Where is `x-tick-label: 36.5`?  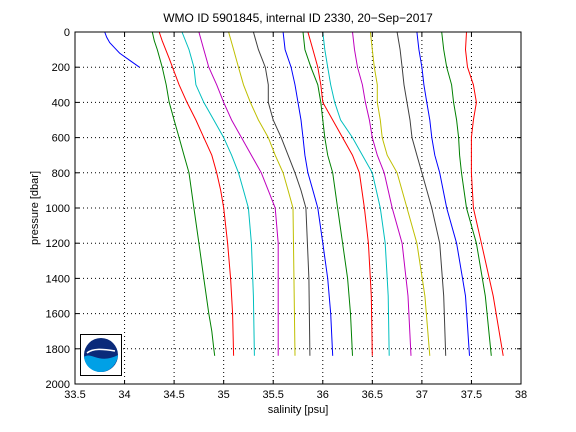 x-tick-label: 36.5 is located at coordinates (372, 395).